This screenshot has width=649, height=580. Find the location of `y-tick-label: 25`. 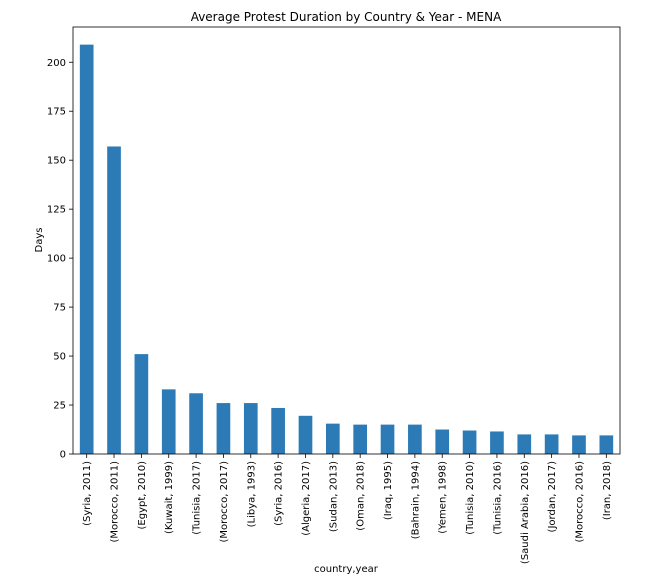

y-tick-label: 25 is located at coordinates (59, 406).